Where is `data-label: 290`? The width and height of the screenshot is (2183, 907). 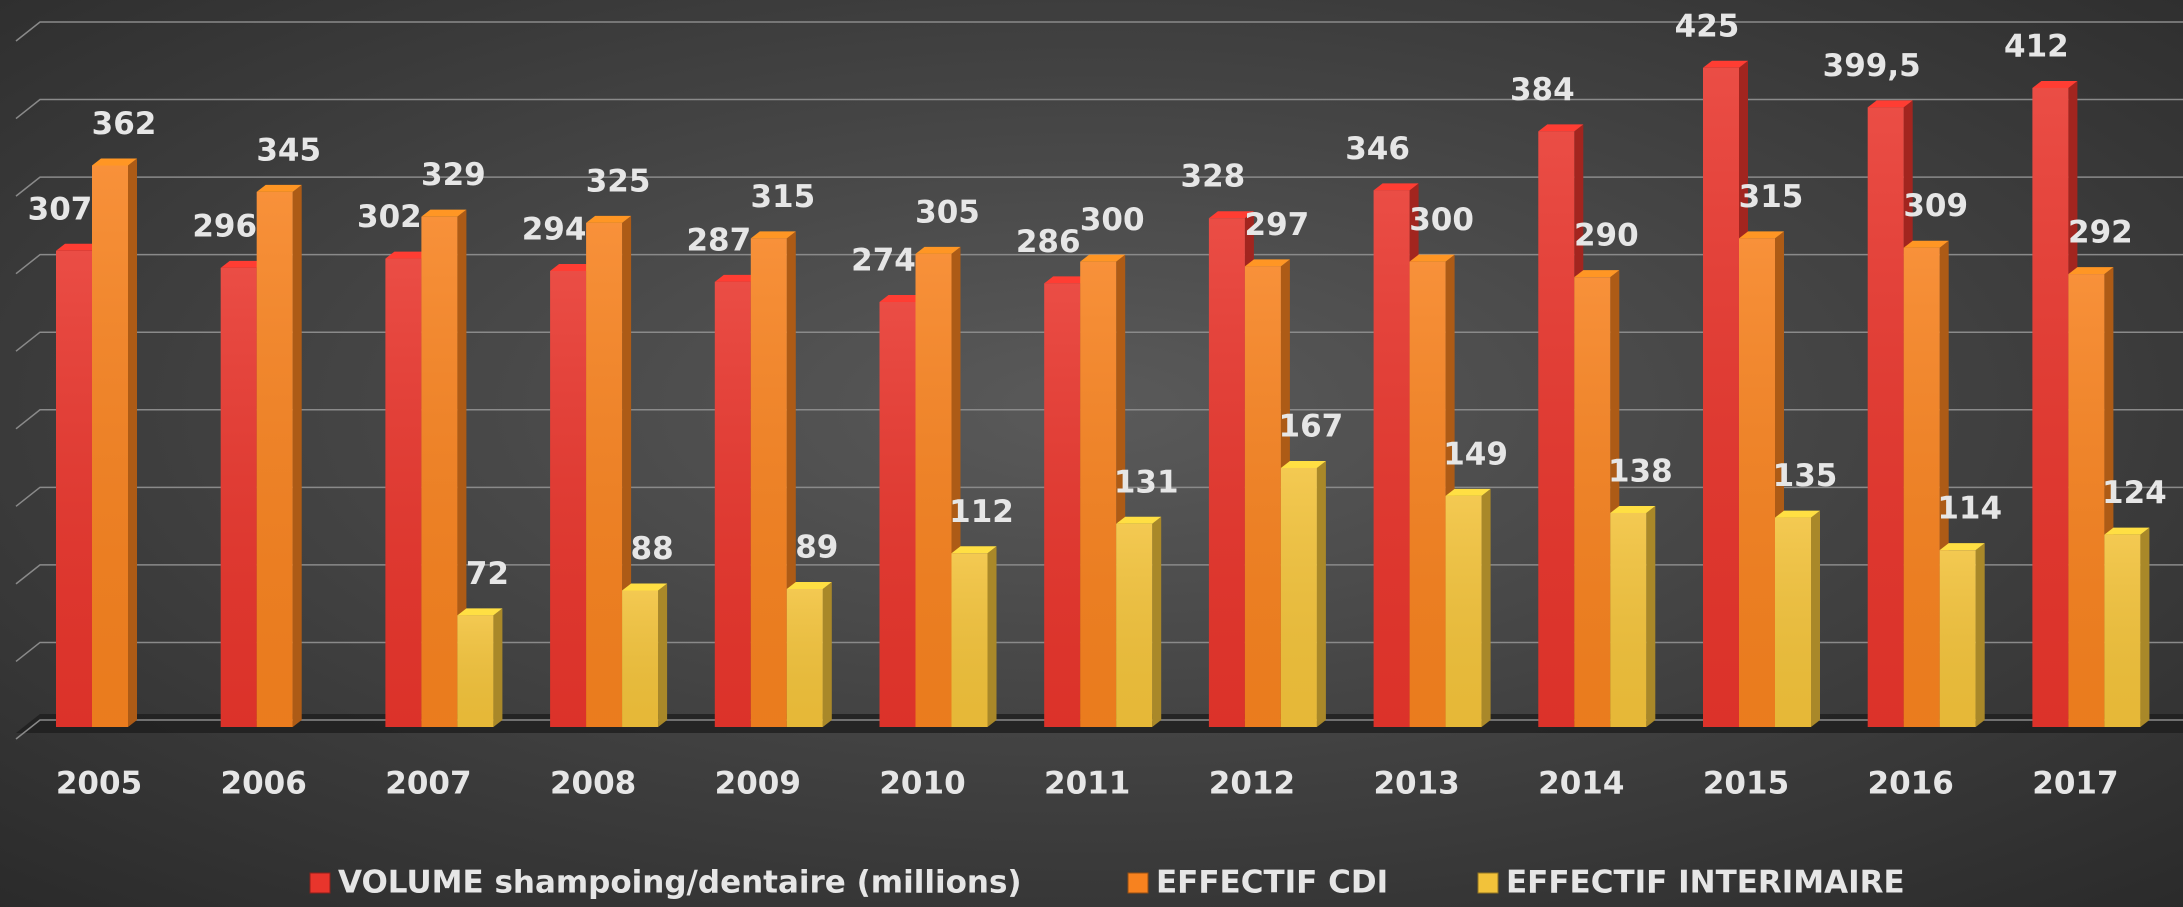
data-label: 290 is located at coordinates (1606, 236).